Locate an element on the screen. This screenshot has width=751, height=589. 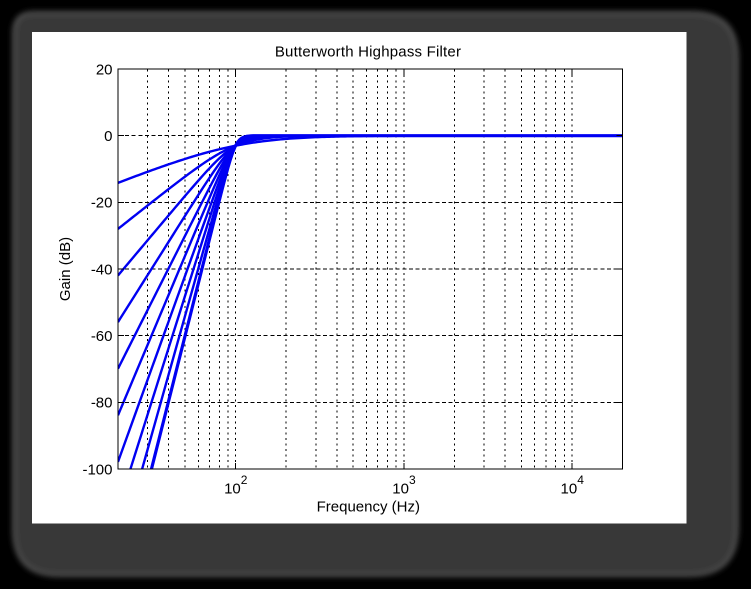
svg-text: -100 is located at coordinates (97, 469).